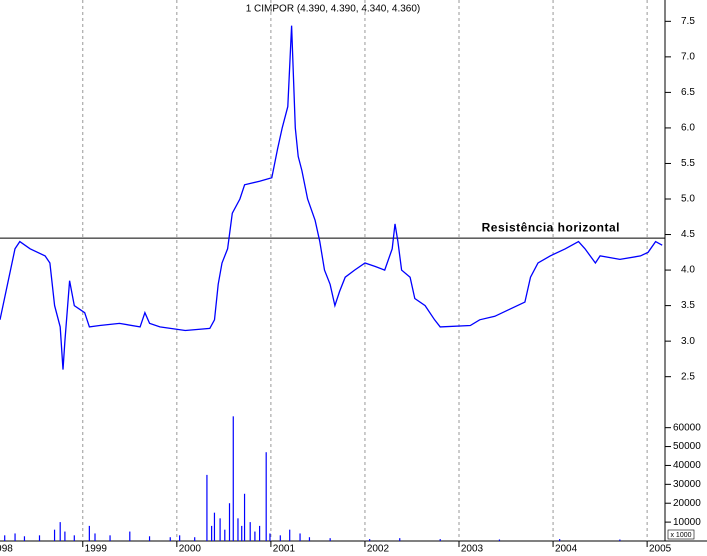 The height and width of the screenshot is (556, 707). I want to click on y-tick-label: 3.5, so click(688, 305).